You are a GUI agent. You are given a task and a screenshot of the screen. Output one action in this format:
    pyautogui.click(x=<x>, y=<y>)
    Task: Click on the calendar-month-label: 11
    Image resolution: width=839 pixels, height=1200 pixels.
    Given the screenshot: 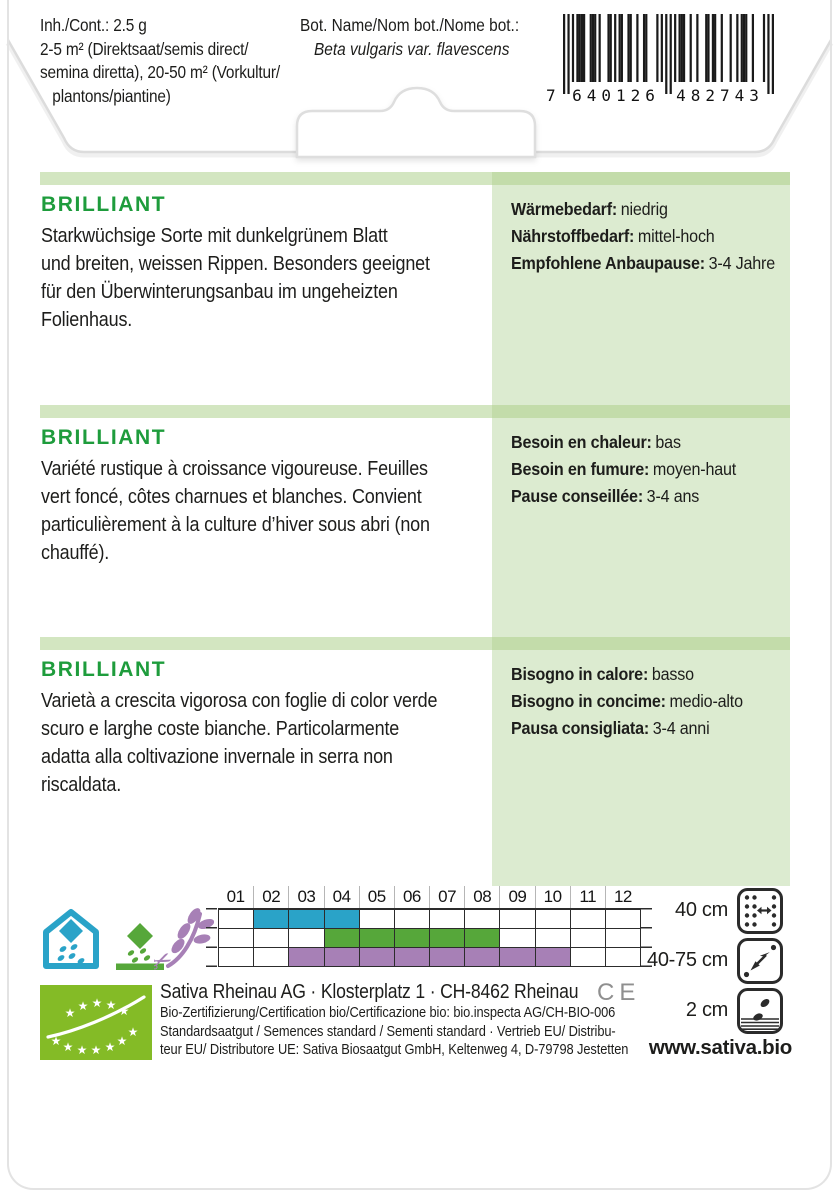 What is the action you would take?
    pyautogui.click(x=587, y=897)
    